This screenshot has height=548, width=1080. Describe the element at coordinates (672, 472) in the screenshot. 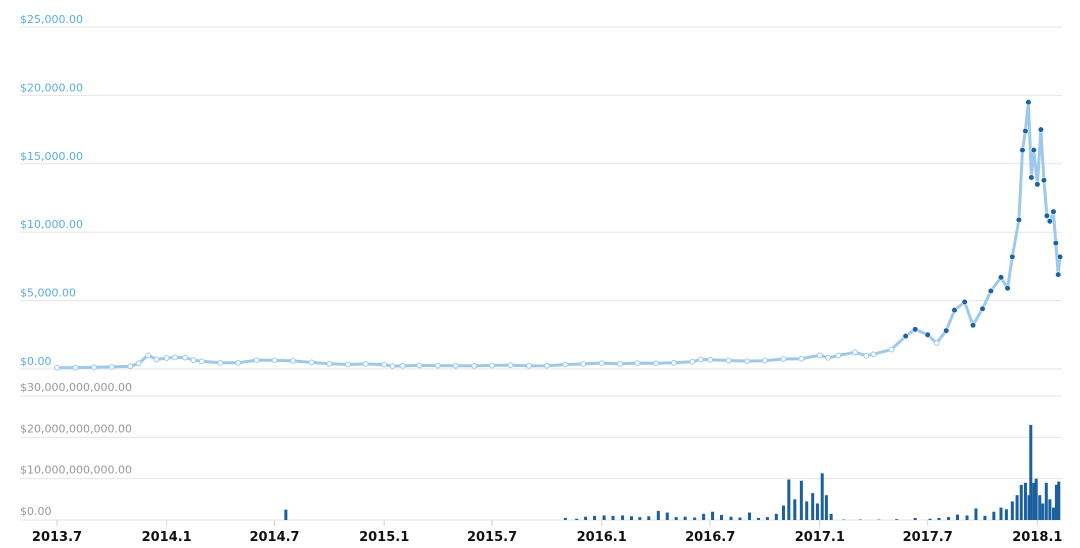

I see `volume-bars` at that location.